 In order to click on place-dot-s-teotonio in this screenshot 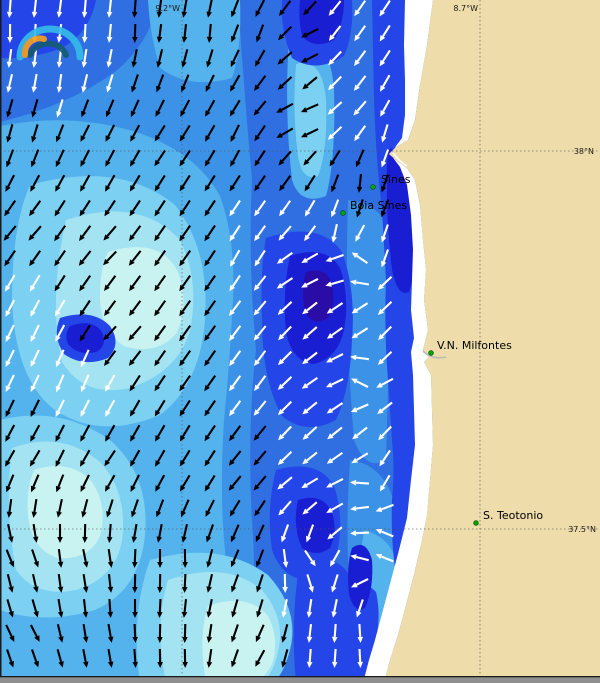, I will do `click(476, 523)`.